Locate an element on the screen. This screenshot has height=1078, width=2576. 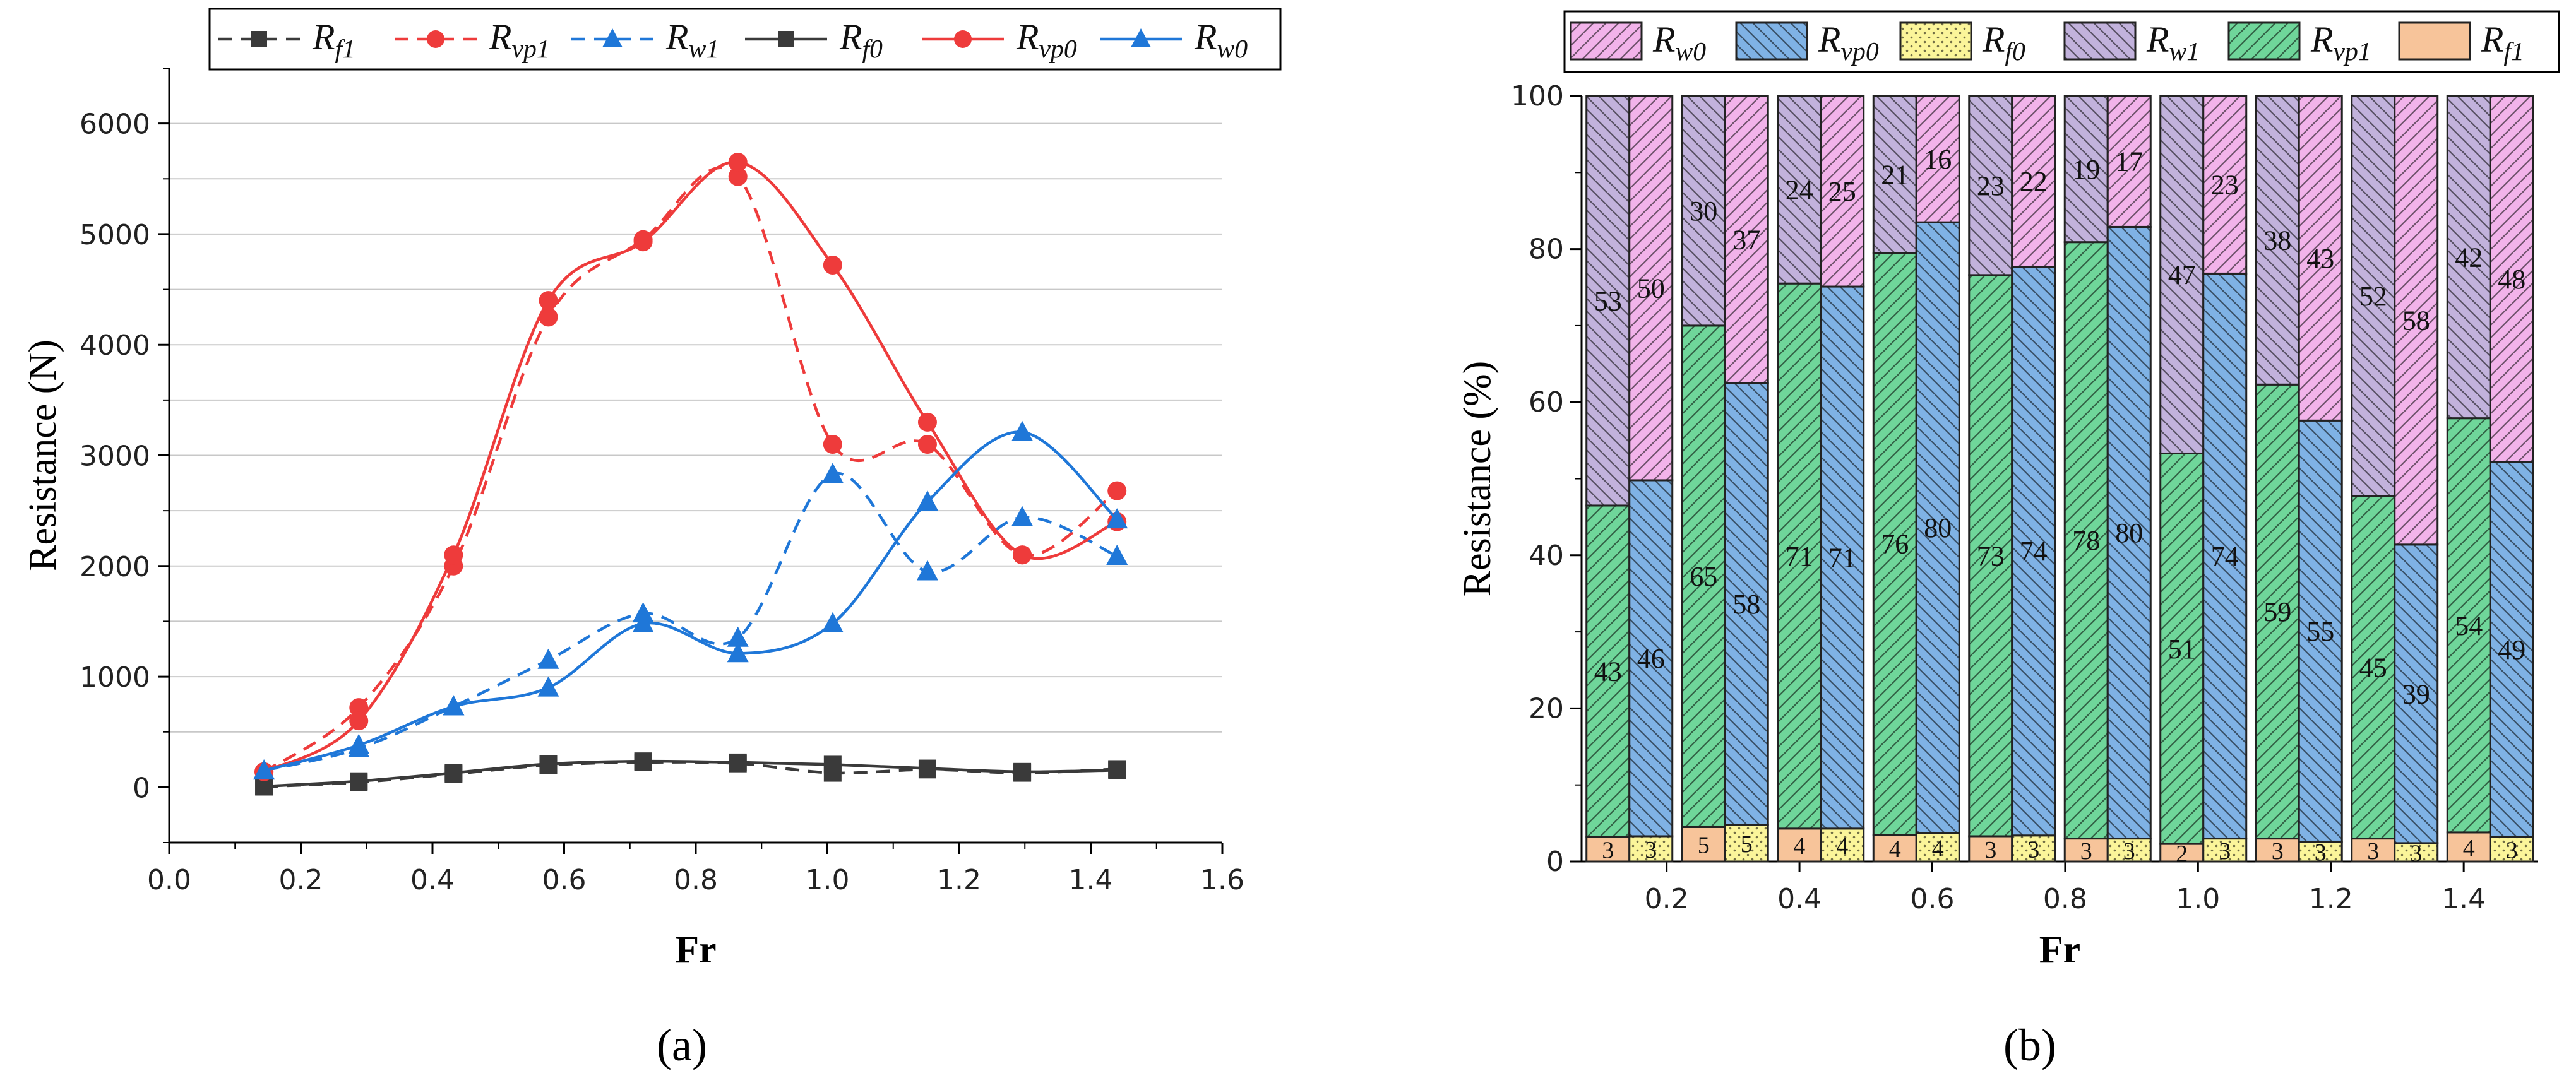
bar-Rvp1-3-hatch is located at coordinates (1895, 543).